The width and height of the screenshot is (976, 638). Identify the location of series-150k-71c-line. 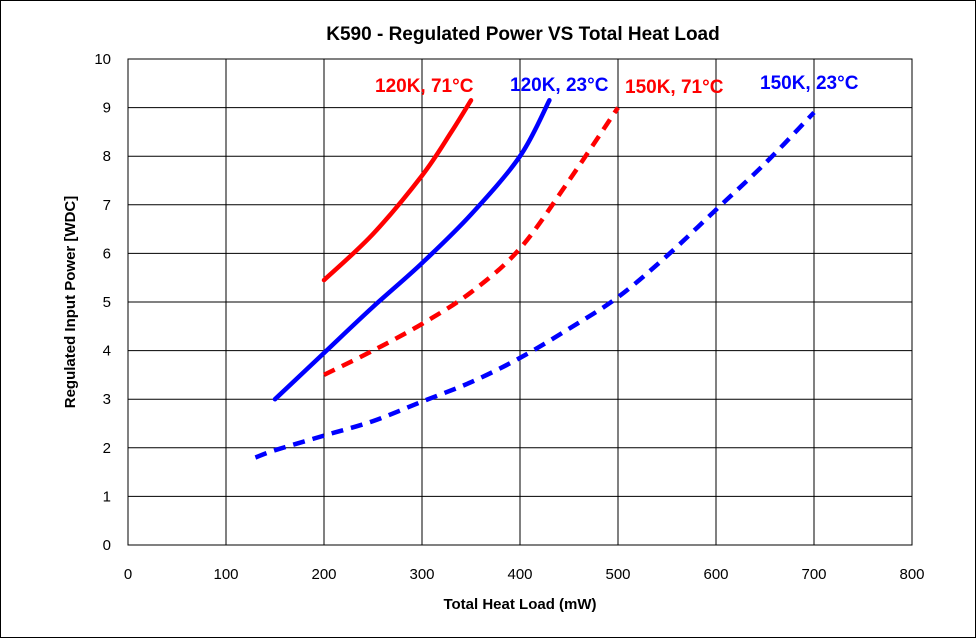
(471, 241).